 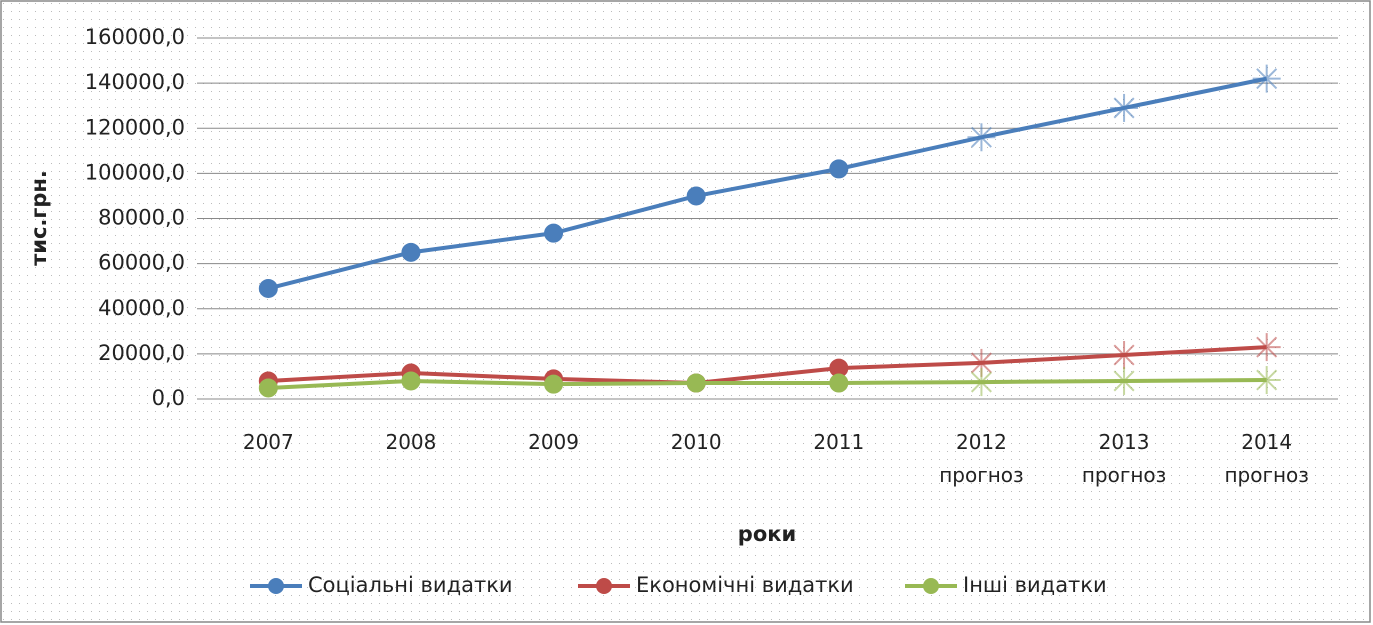 What do you see at coordinates (141, 308) in the screenshot?
I see `y-tick-label: 40000,0` at bounding box center [141, 308].